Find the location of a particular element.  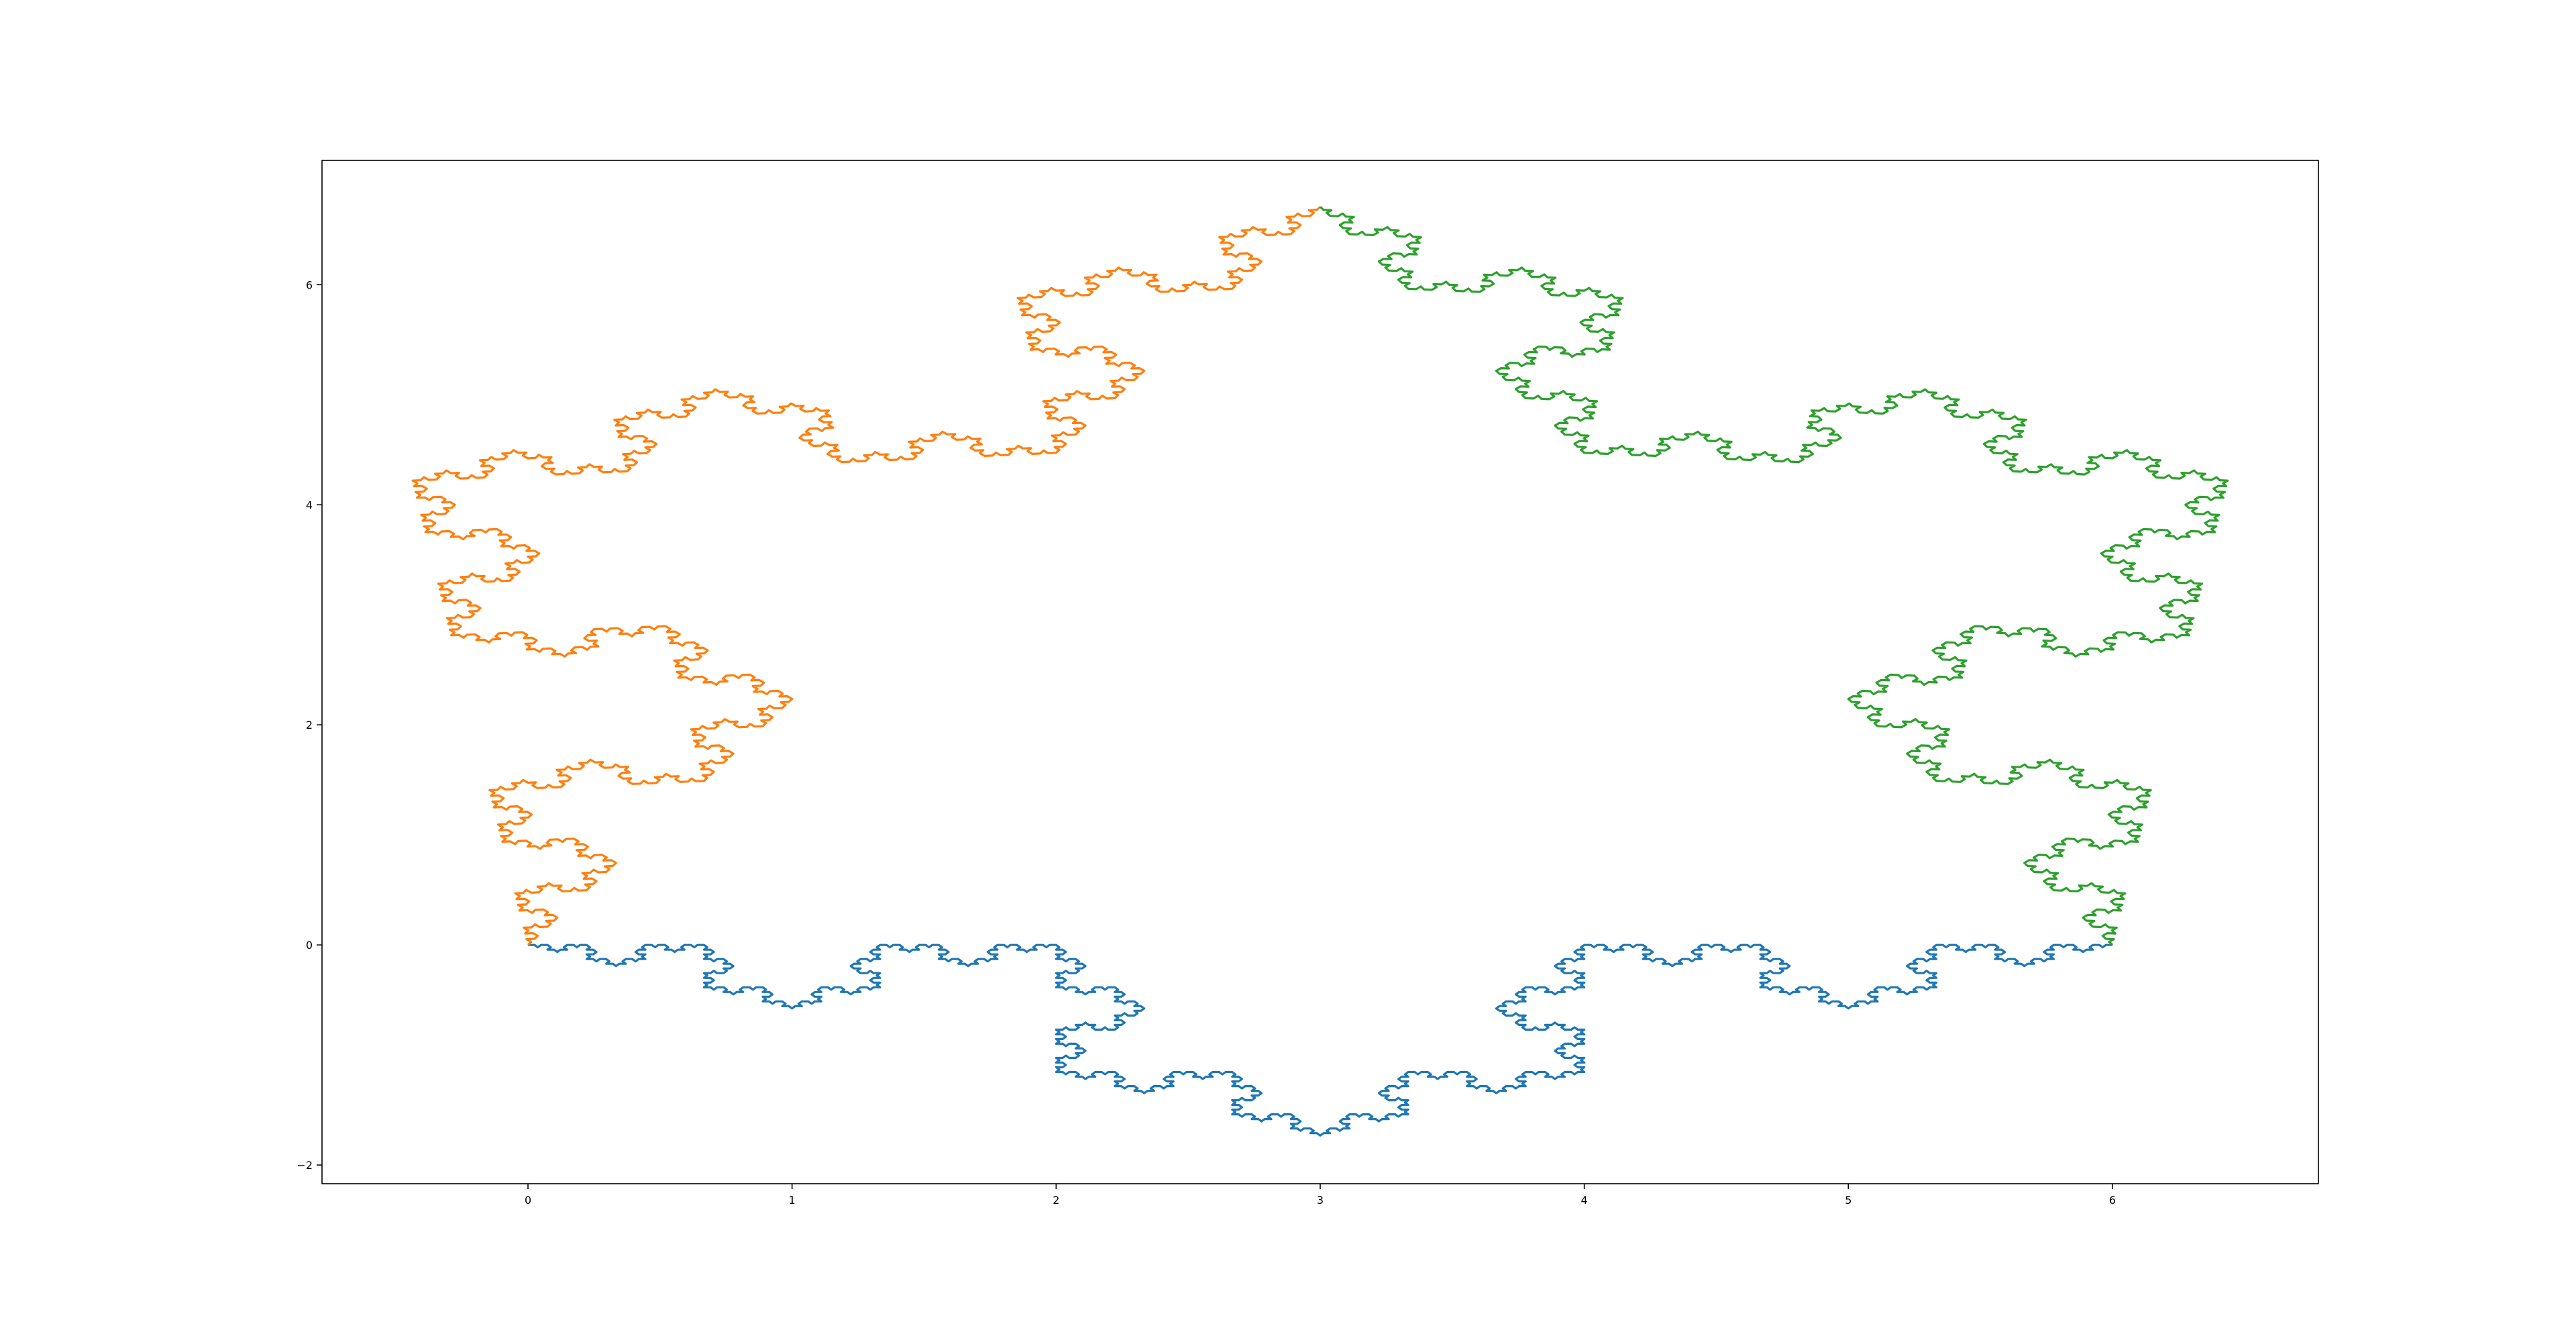

y-axis: −2 0 2 4 6 is located at coordinates (309, 725).